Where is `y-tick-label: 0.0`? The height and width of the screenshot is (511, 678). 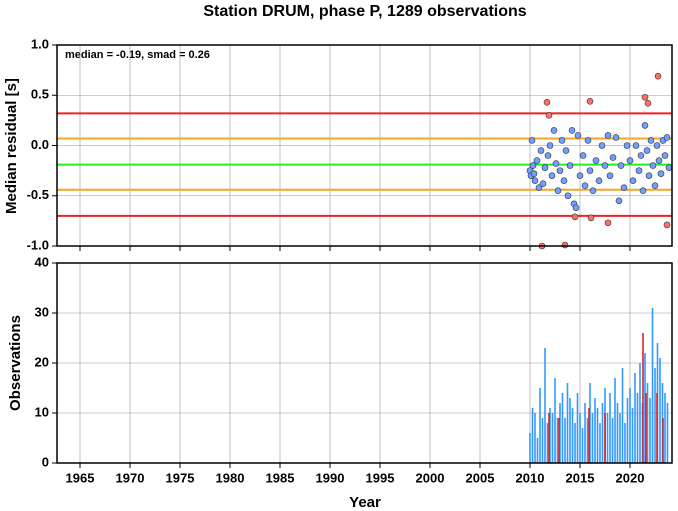 y-tick-label: 0.0 is located at coordinates (40, 144).